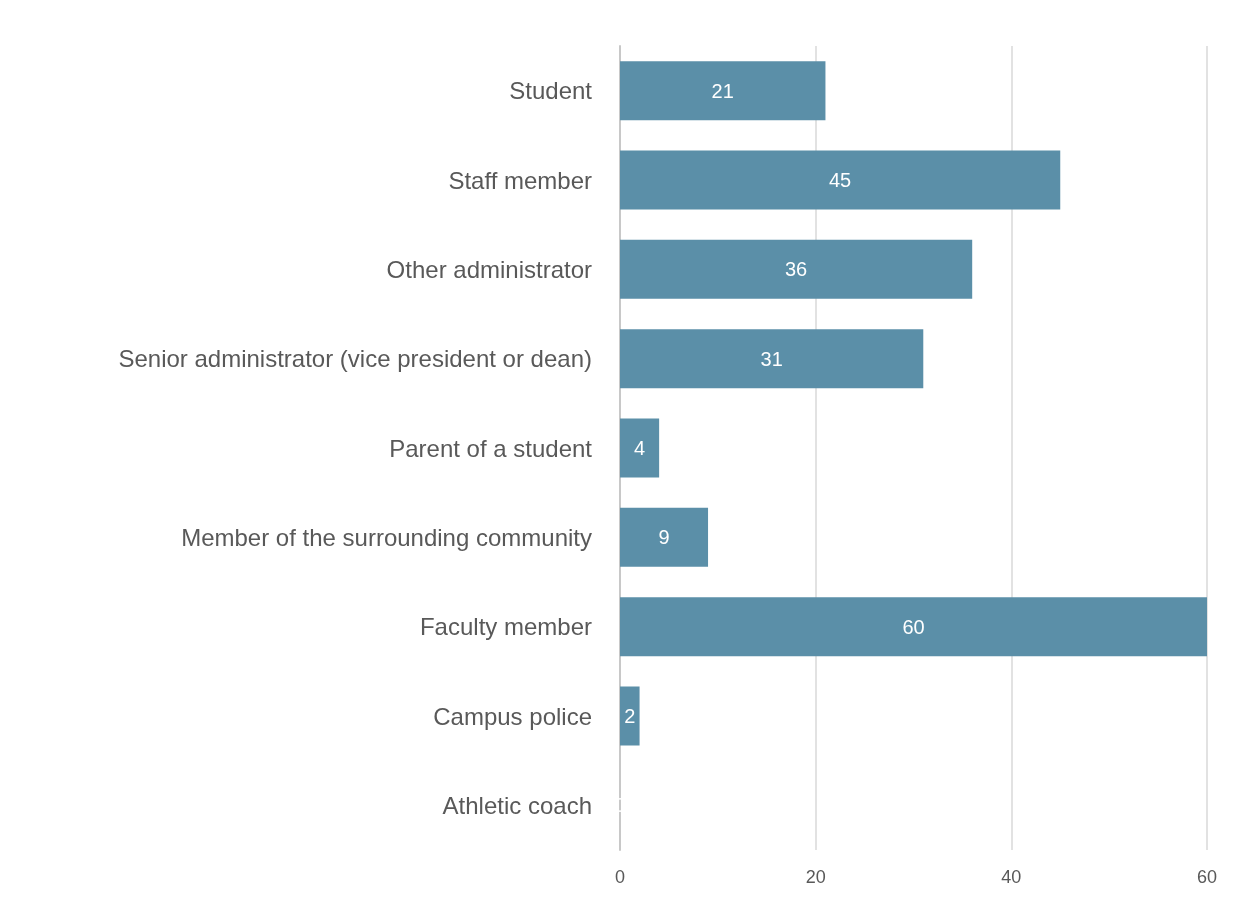 This screenshot has height=902, width=1248. What do you see at coordinates (512, 716) in the screenshot?
I see `y-tick-label: Campus police` at bounding box center [512, 716].